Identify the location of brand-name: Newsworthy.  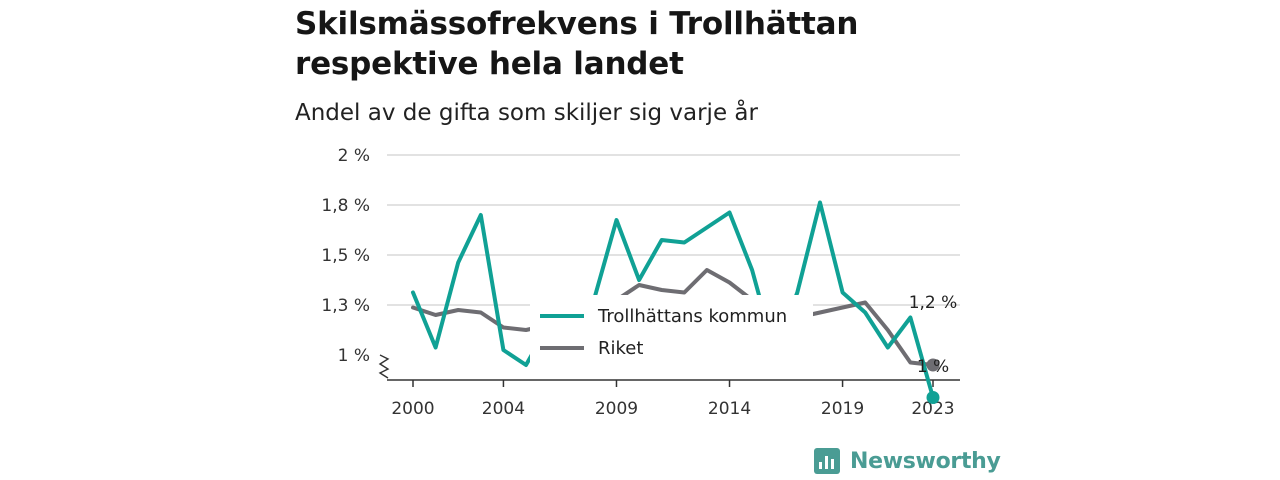
(925, 461).